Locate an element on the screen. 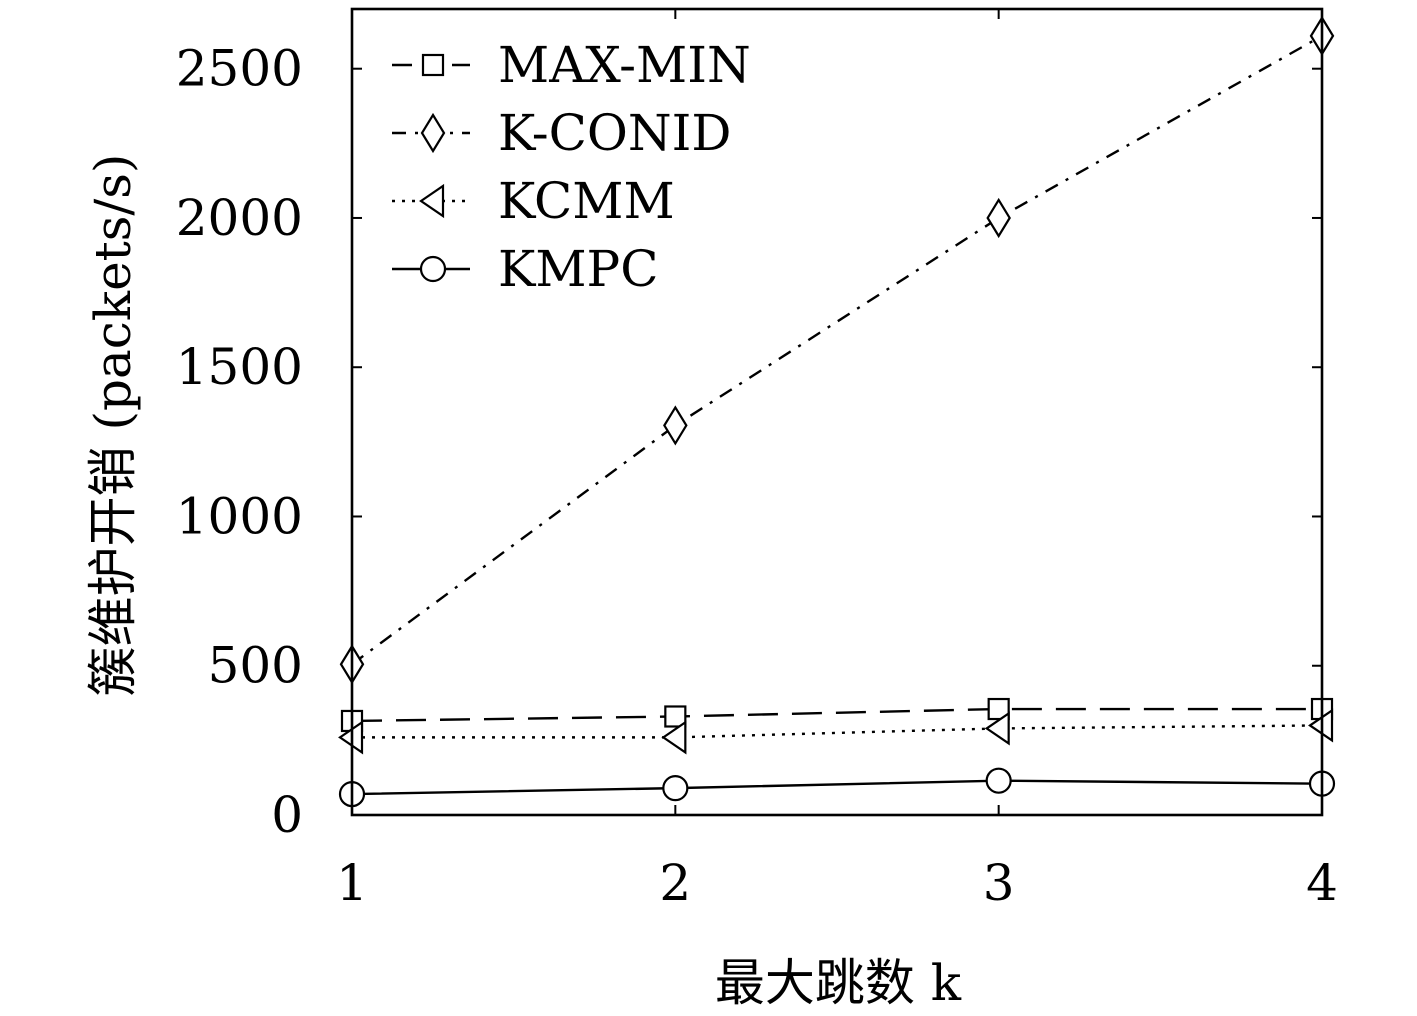 Image resolution: width=1417 pixels, height=1016 pixels. legend-marker-kmpc is located at coordinates (433, 269).